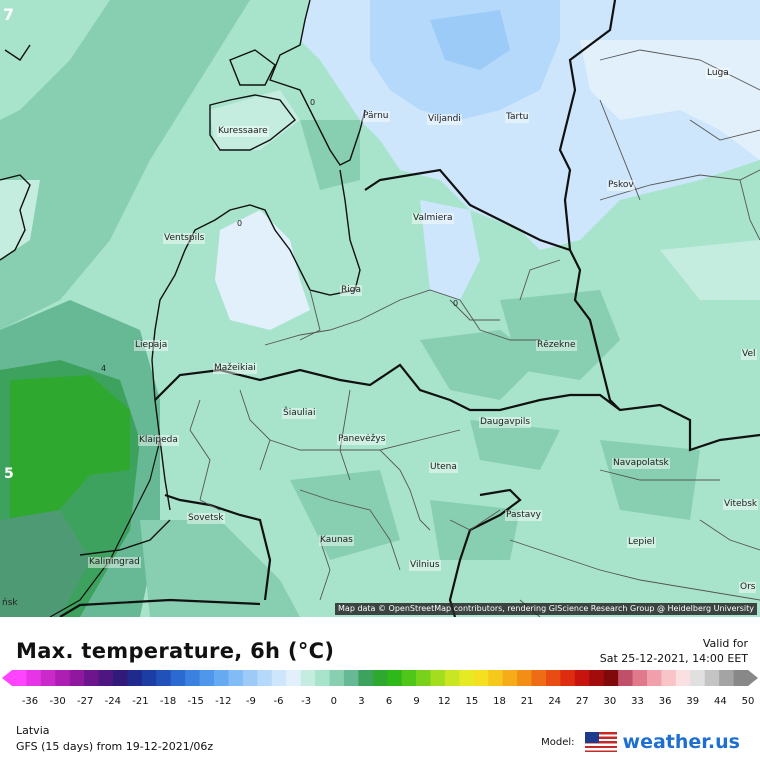 The height and width of the screenshot is (760, 760). Describe the element at coordinates (30, 701) in the screenshot. I see `color-scale-tick-label: -36` at that location.